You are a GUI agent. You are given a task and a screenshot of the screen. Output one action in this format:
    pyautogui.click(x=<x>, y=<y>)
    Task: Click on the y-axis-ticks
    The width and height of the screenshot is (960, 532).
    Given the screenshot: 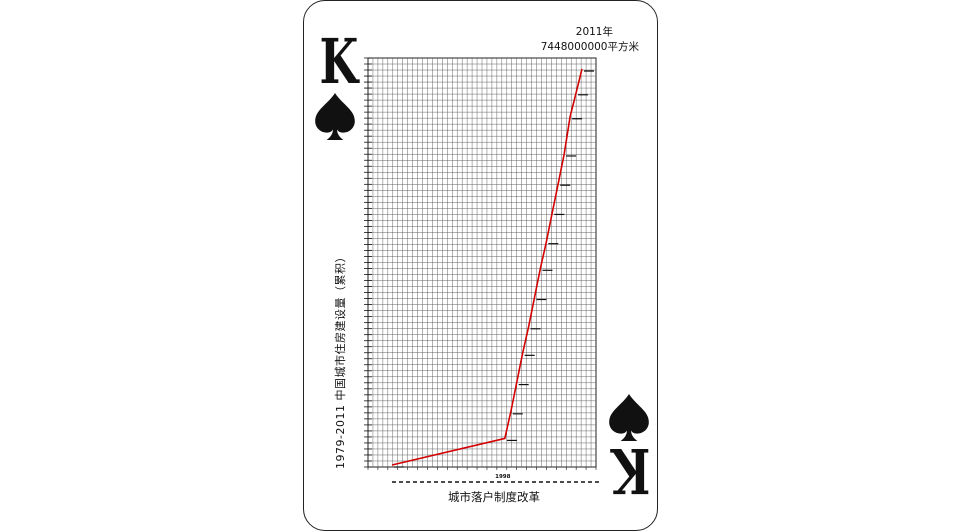 What is the action you would take?
    pyautogui.click(x=368, y=262)
    